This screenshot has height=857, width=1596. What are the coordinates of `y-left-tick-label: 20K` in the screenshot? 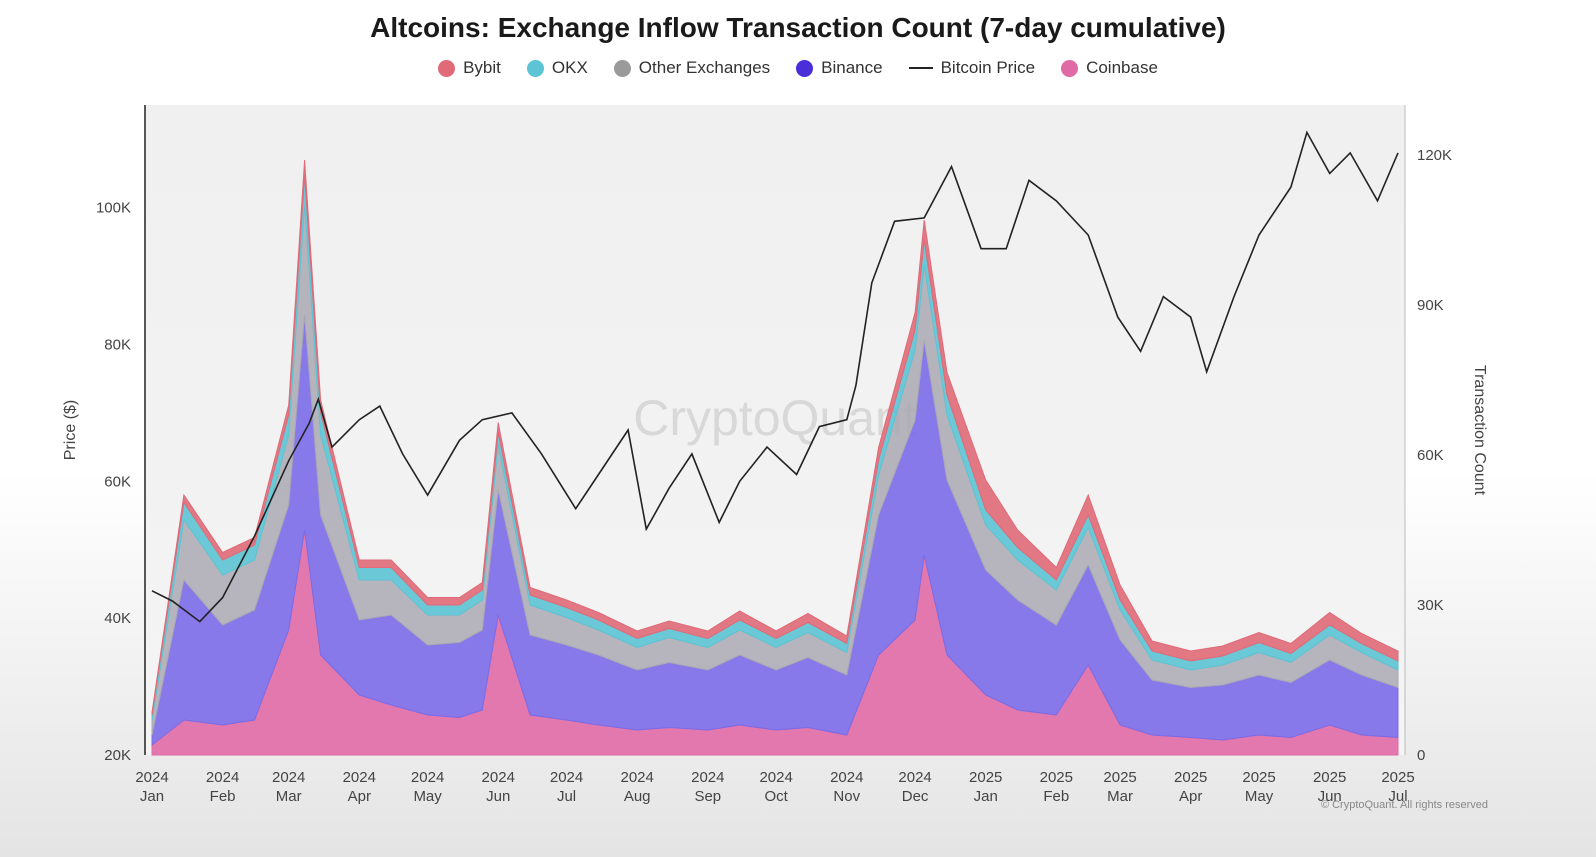 It's located at (117, 755).